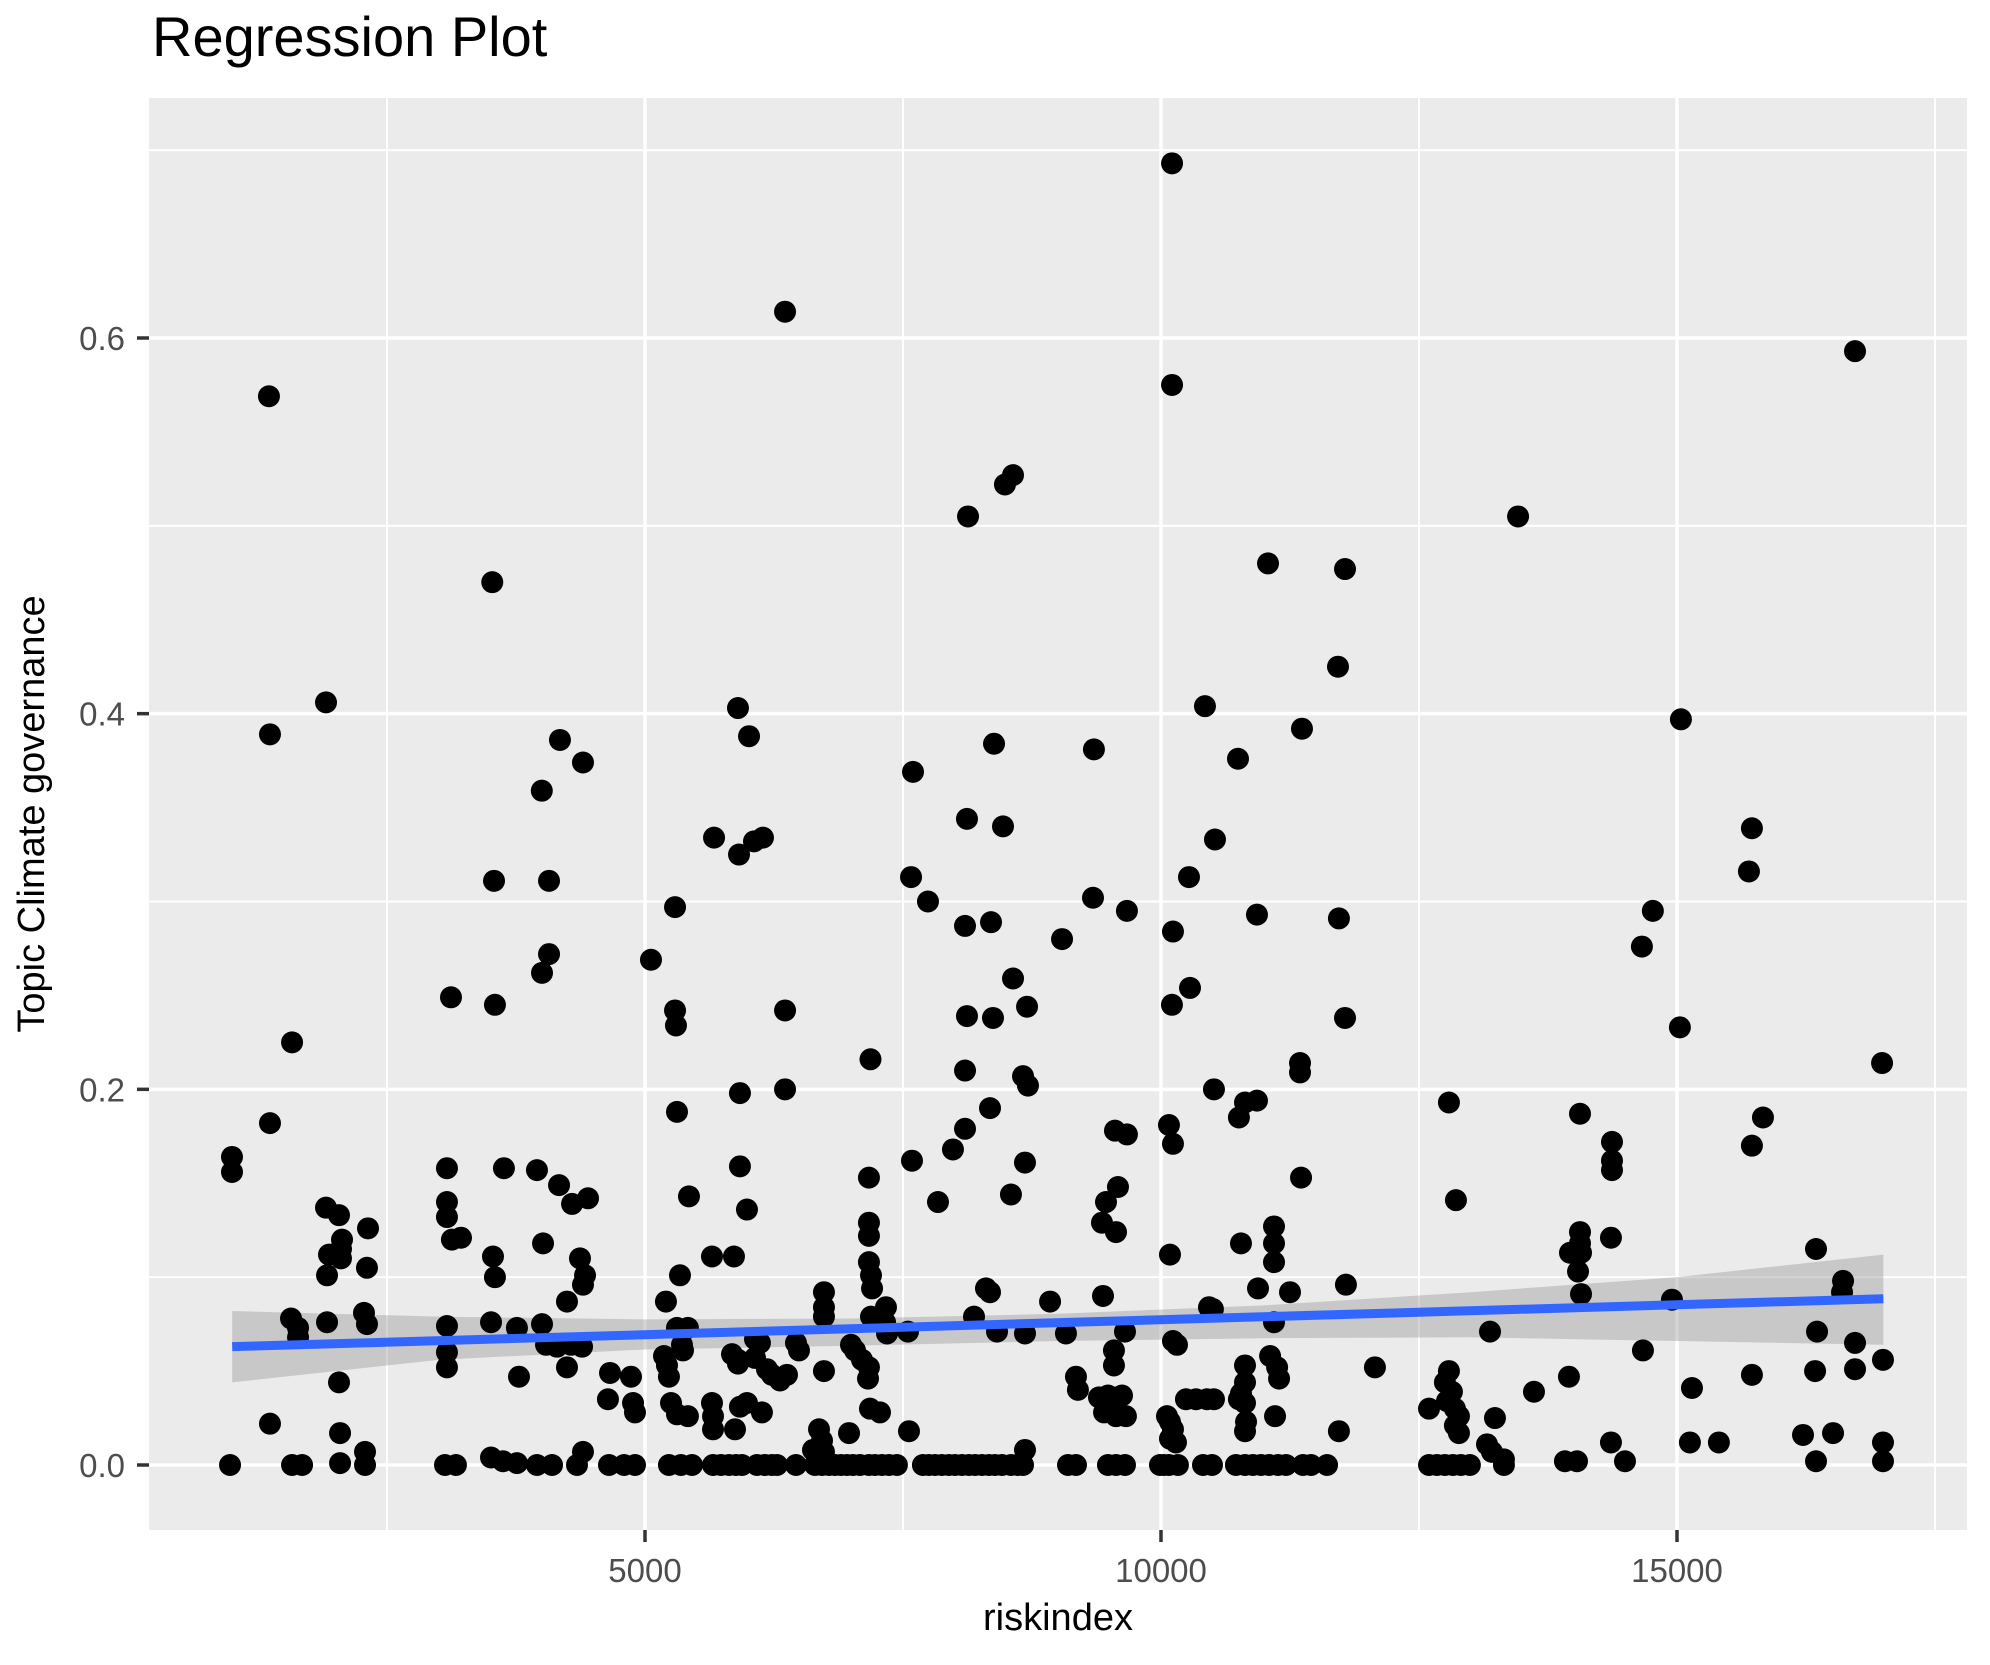 The image size is (1990, 1665). What do you see at coordinates (102, 714) in the screenshot?
I see `y-tick-label: 0.4` at bounding box center [102, 714].